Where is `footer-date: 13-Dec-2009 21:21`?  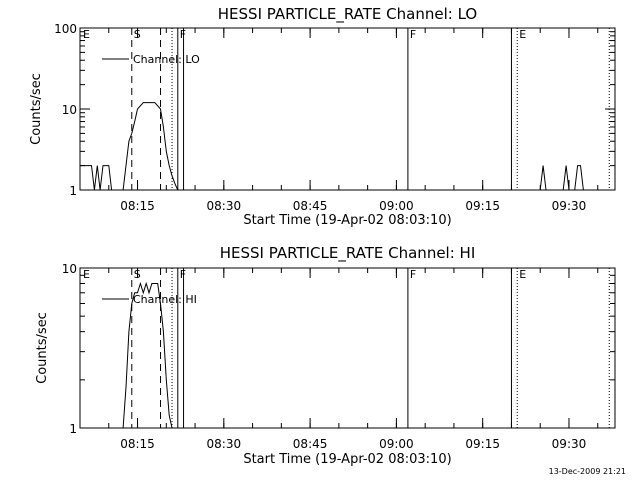 footer-date: 13-Dec-2009 21:21 is located at coordinates (587, 471).